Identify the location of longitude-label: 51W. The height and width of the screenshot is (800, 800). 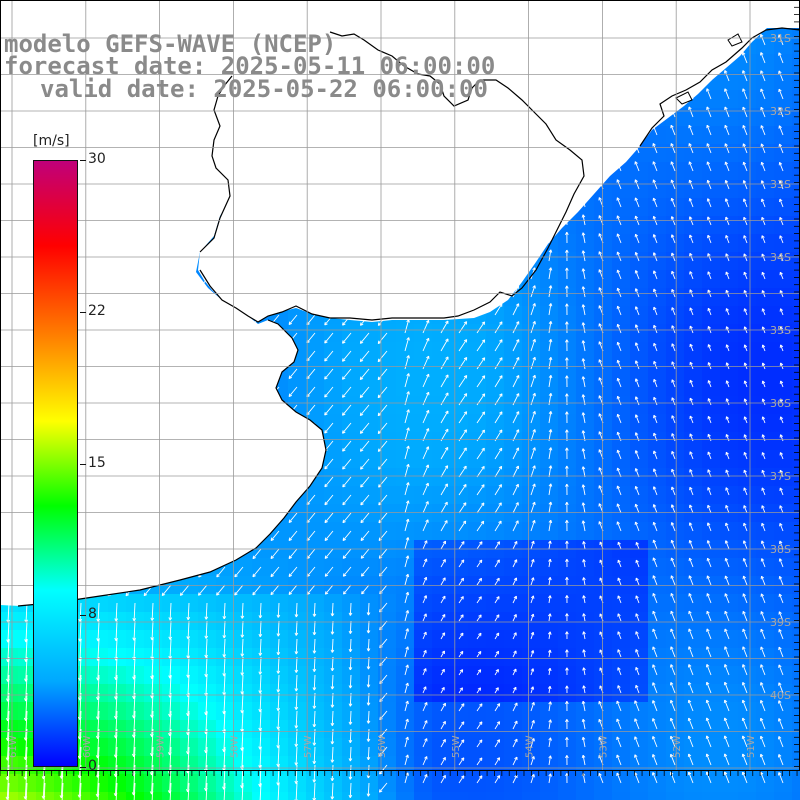
(751, 746).